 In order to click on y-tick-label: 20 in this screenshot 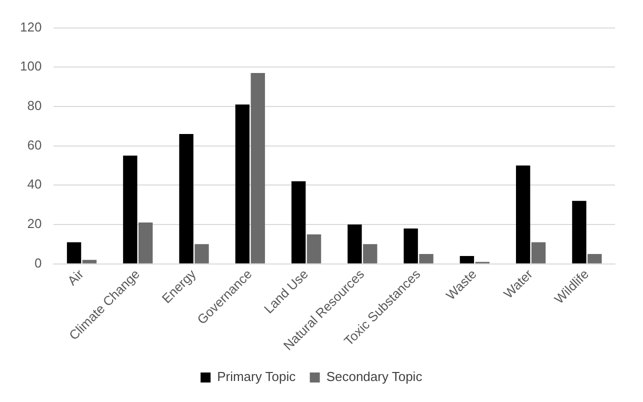, I will do `click(34, 224)`.